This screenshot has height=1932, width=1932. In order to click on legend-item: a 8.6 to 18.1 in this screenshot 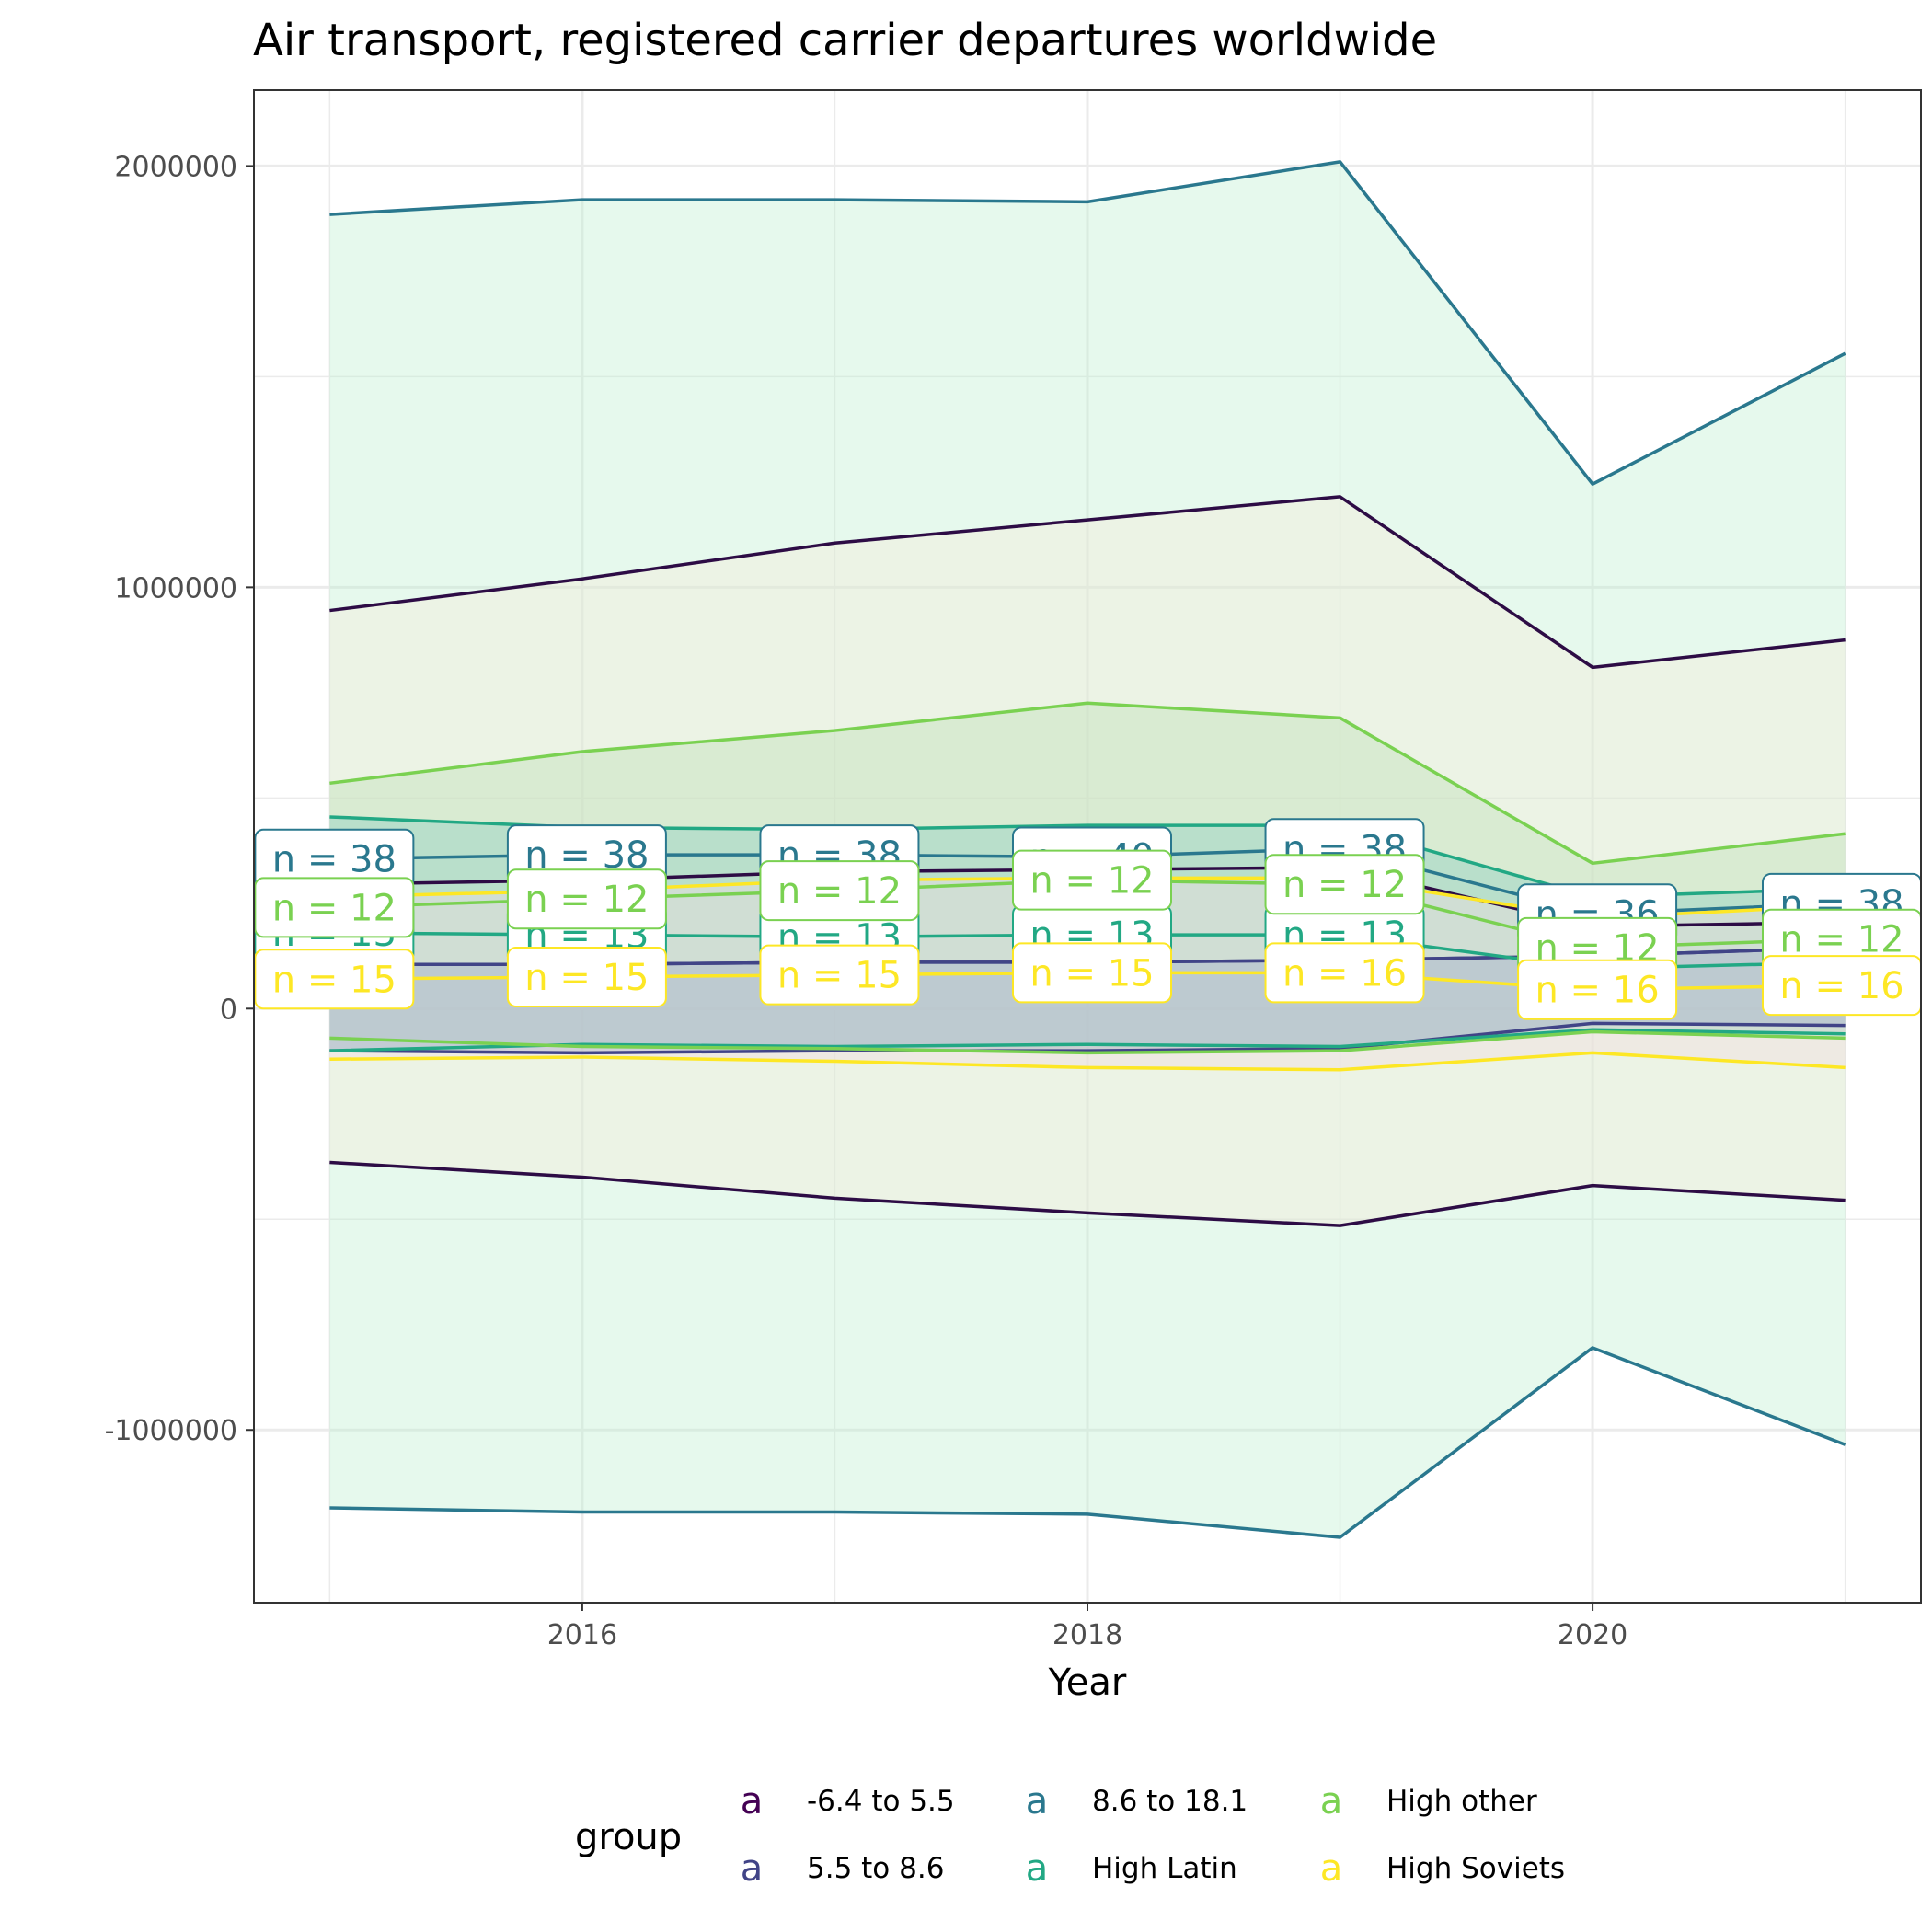, I will do `click(1137, 1801)`.